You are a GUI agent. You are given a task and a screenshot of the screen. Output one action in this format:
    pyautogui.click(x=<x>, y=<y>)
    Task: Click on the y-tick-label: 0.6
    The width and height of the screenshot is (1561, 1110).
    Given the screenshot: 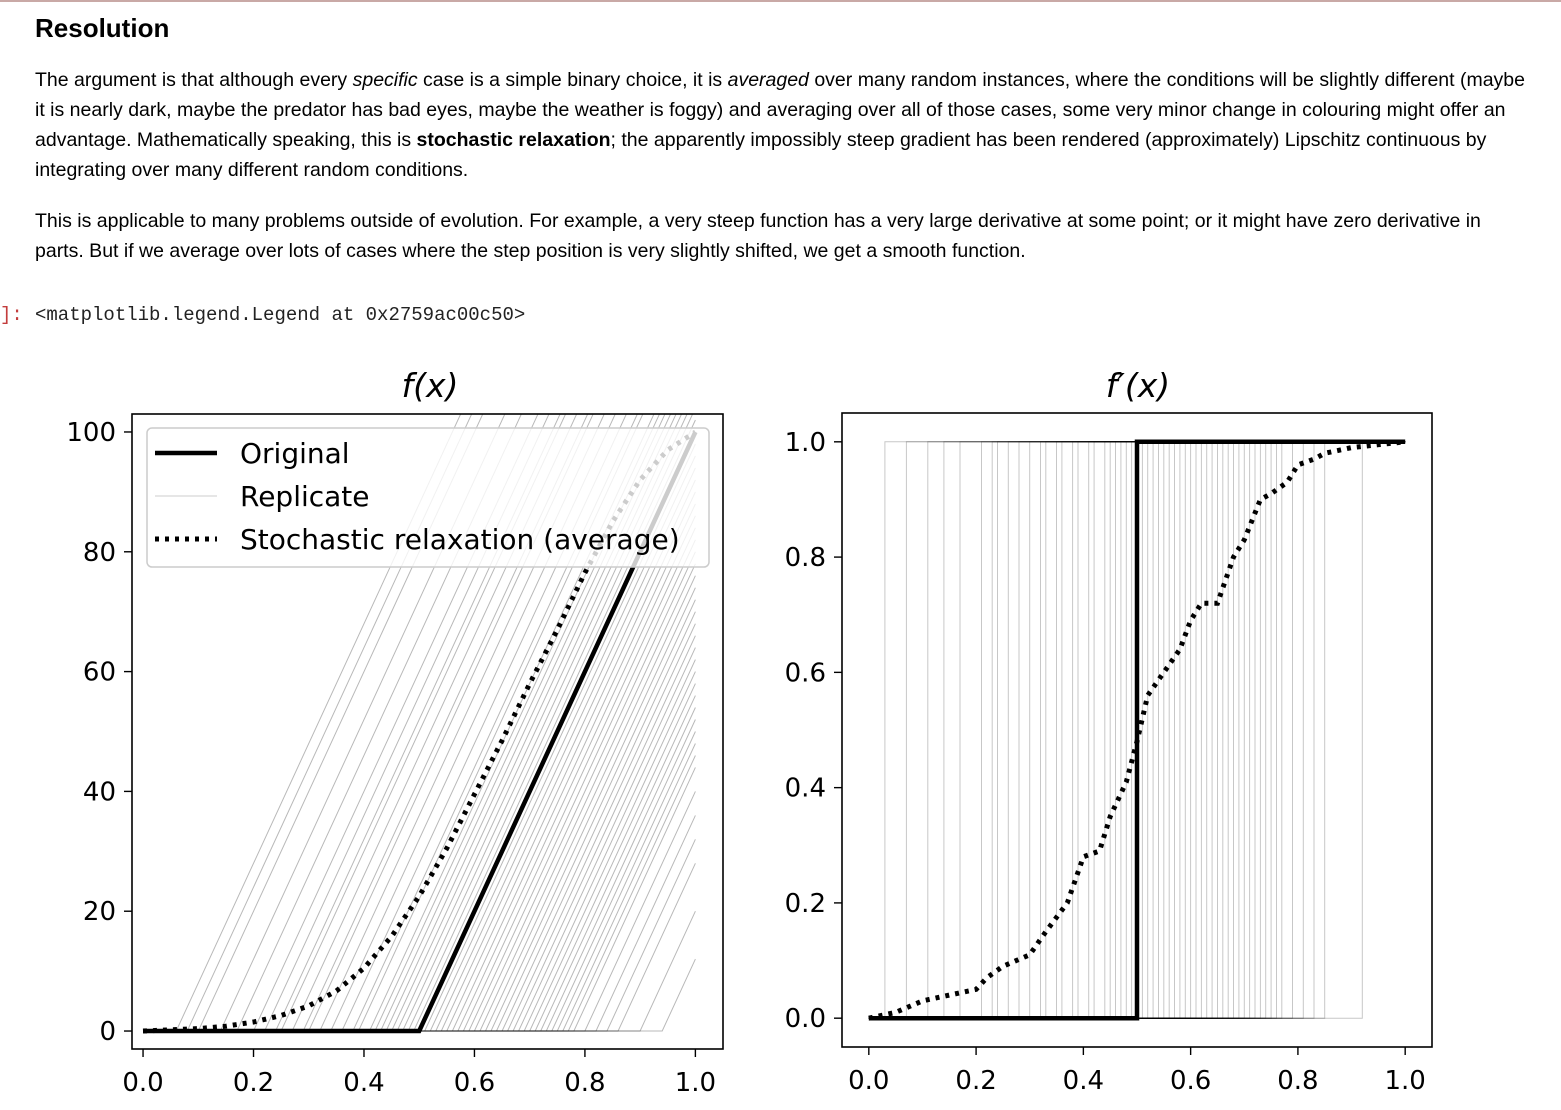 What is the action you would take?
    pyautogui.click(x=805, y=673)
    